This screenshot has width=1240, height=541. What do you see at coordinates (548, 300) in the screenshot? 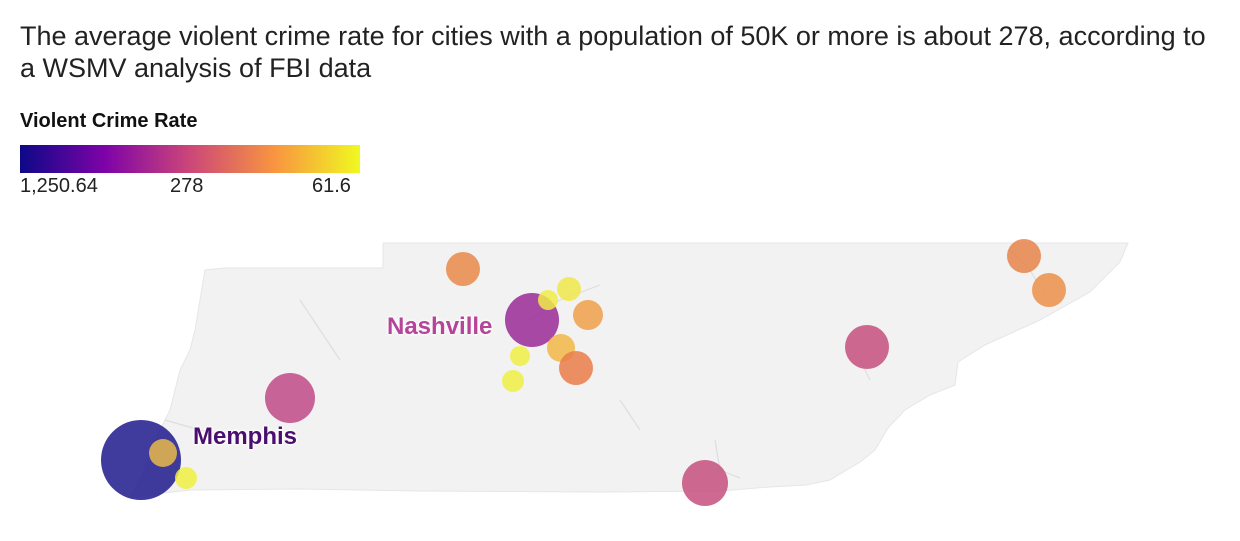
I see `bubble-goodlettsville` at bounding box center [548, 300].